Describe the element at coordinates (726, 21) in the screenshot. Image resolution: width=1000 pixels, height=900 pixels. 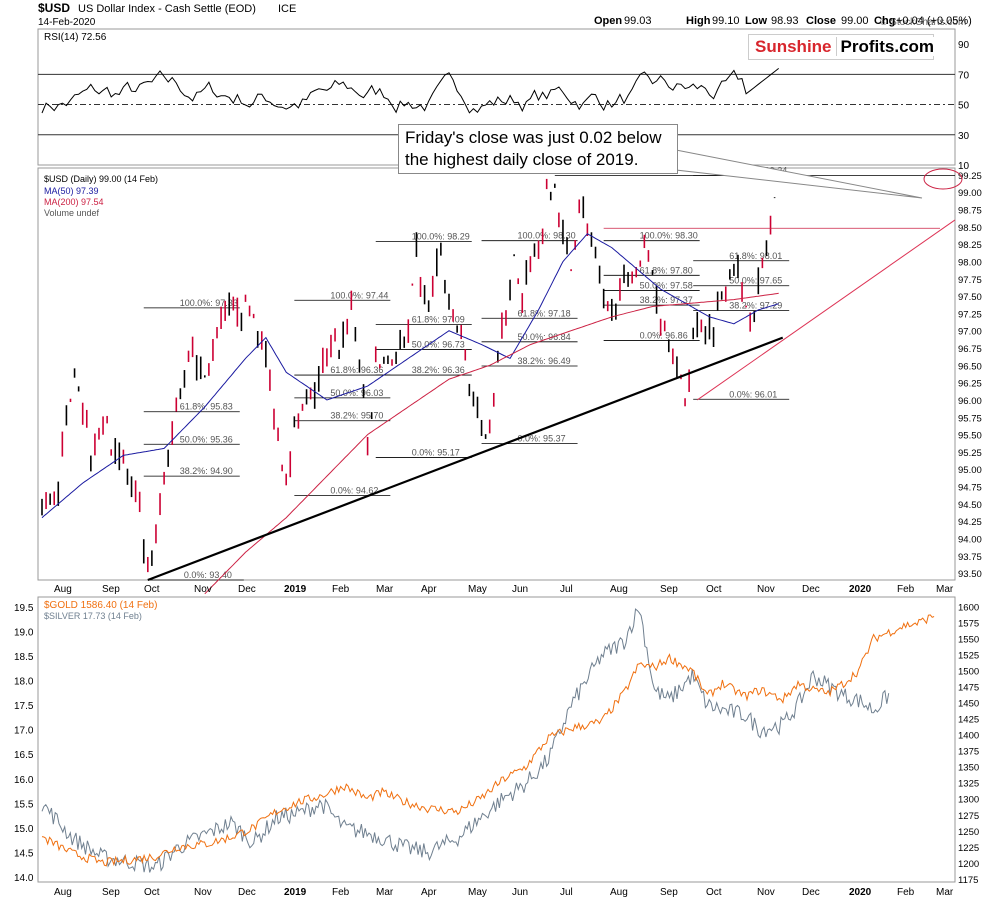
I see `svg-text: 99.10` at that location.